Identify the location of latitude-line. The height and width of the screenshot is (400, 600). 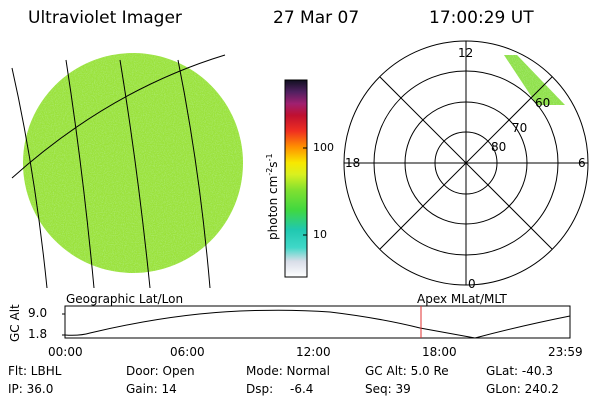
(118, 116).